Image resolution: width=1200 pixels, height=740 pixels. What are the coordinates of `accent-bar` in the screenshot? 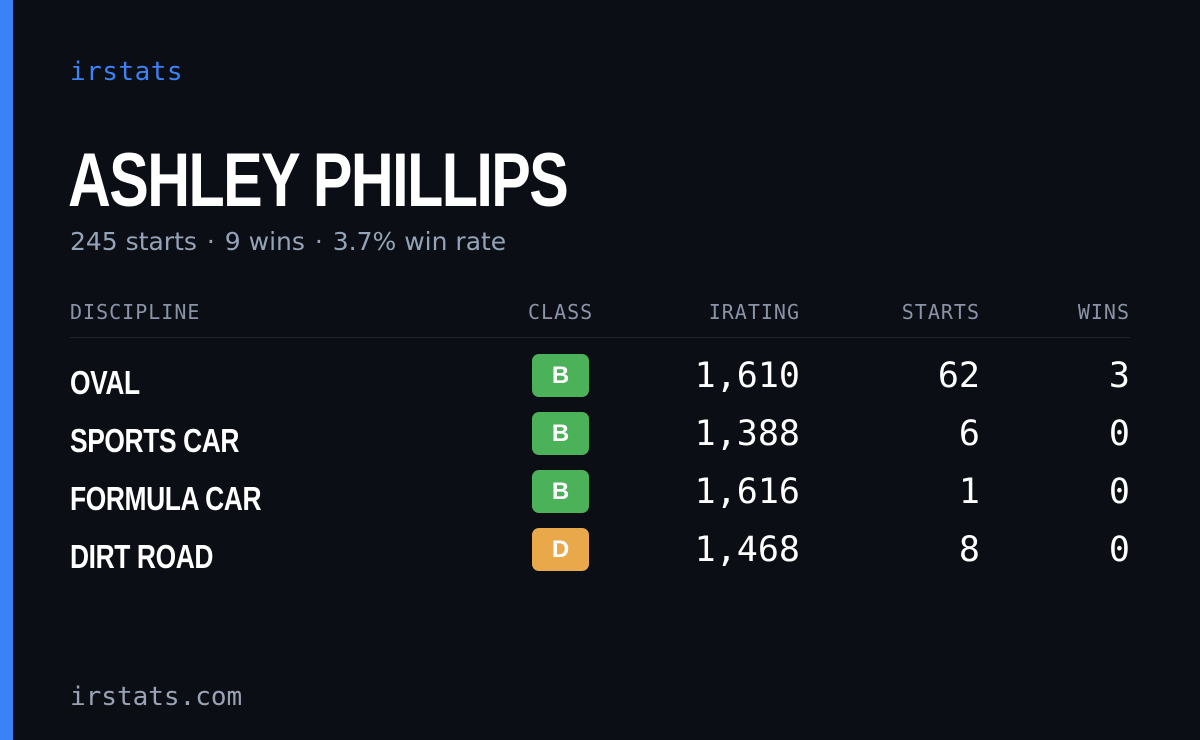 It's located at (6, 370).